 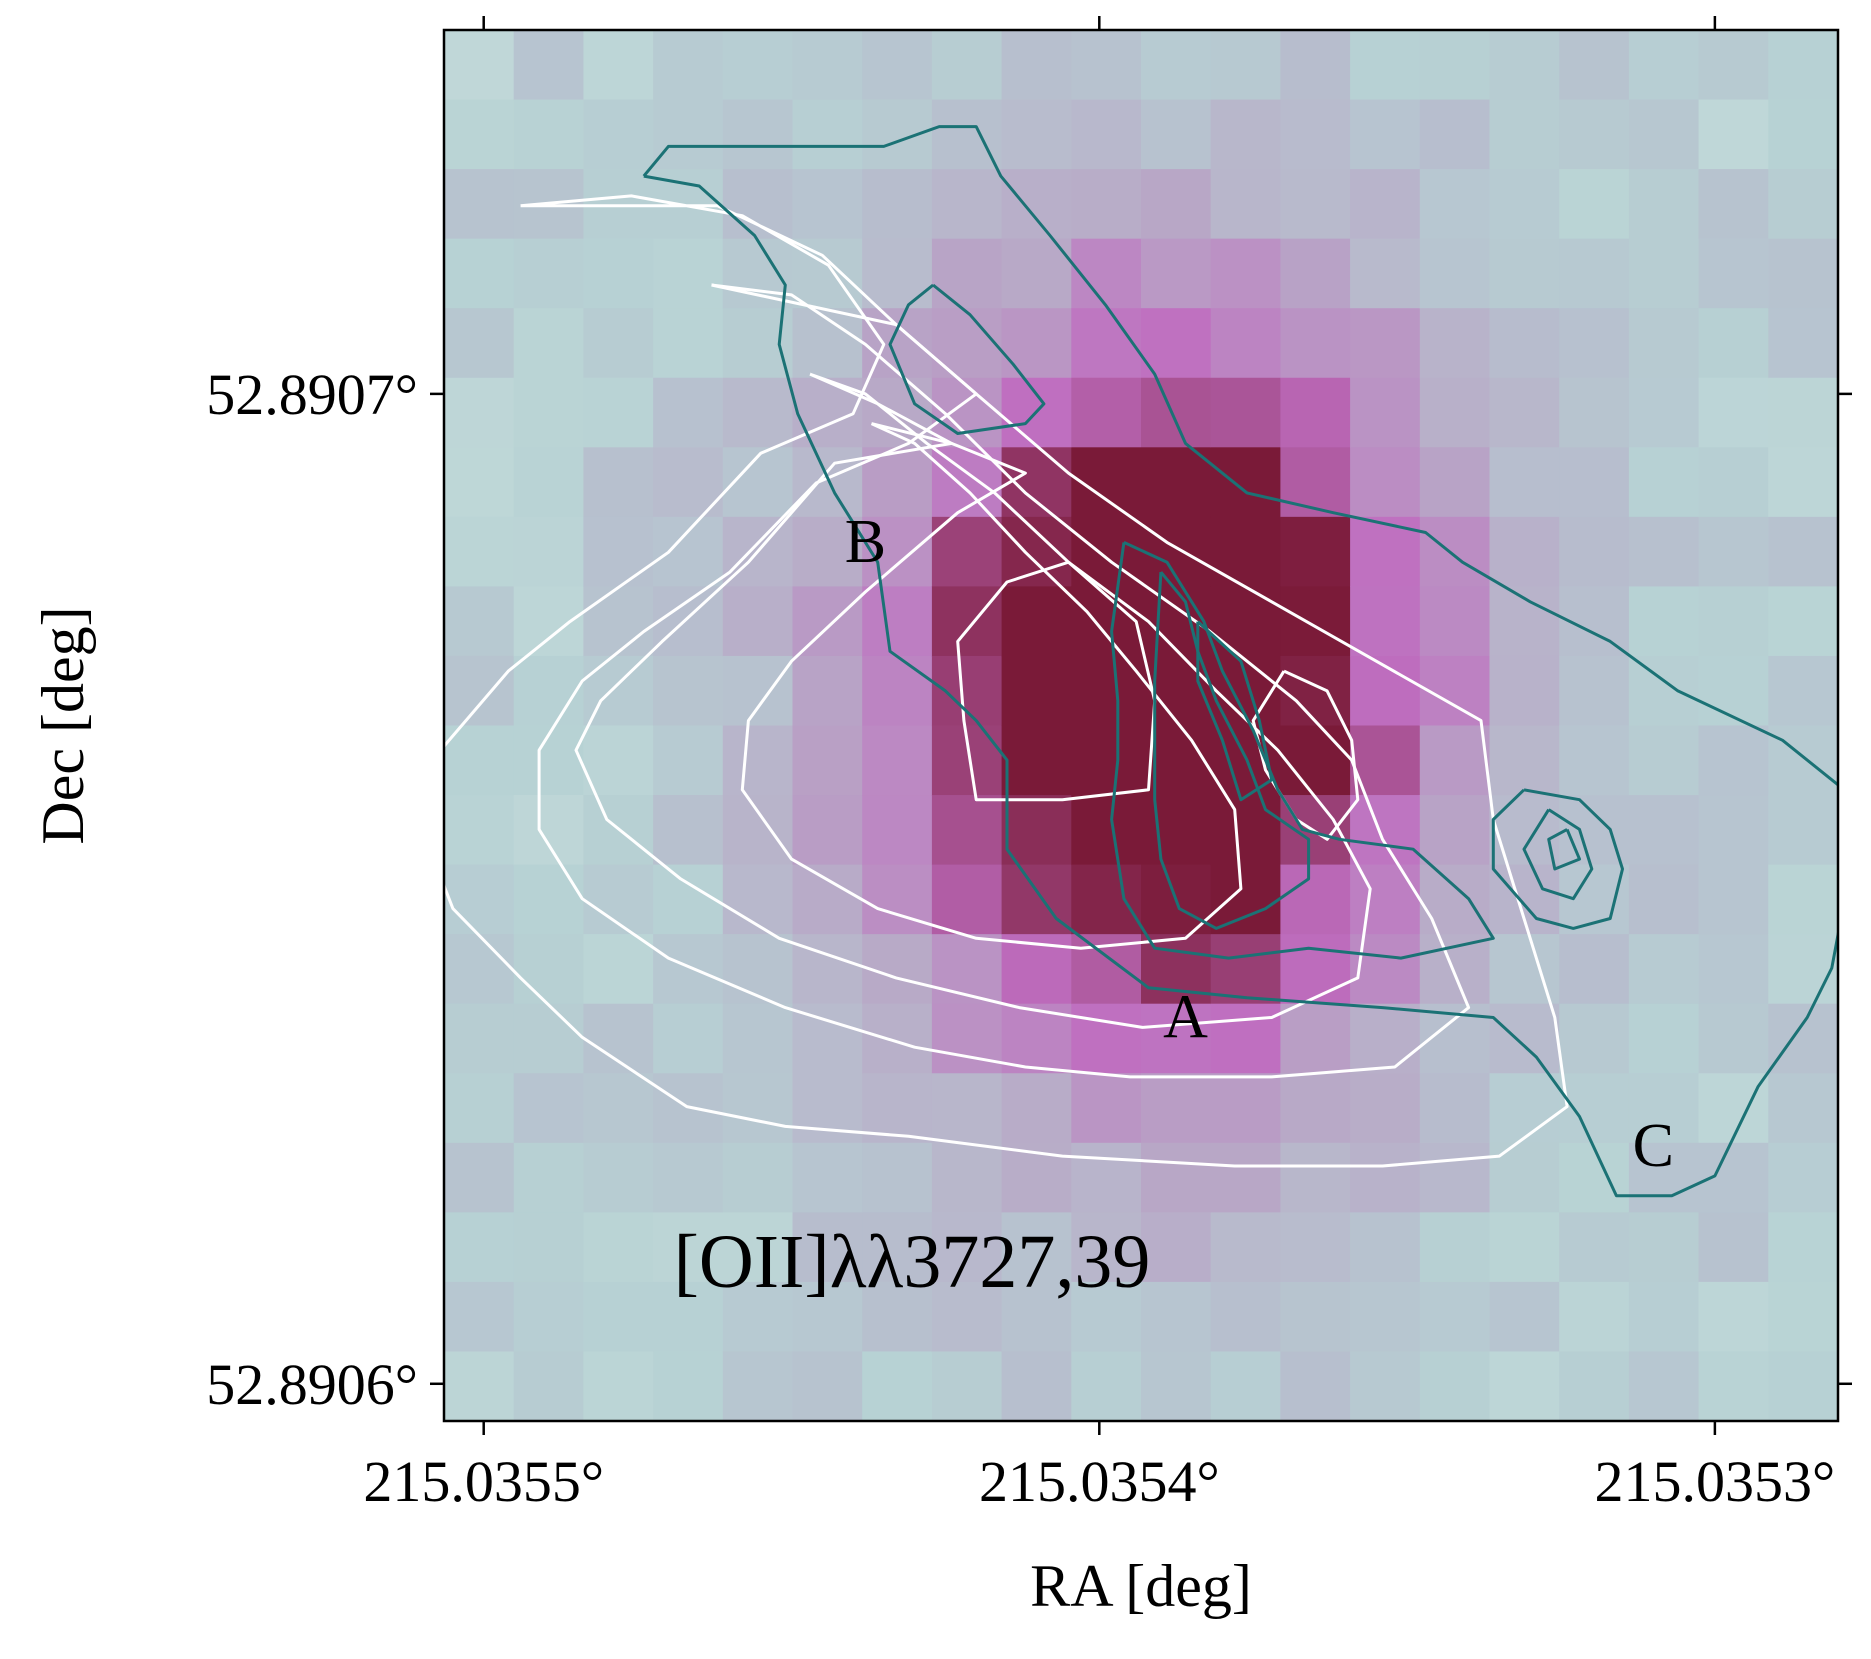 I want to click on x-axis-label: RA [deg], so click(x=1141, y=1586).